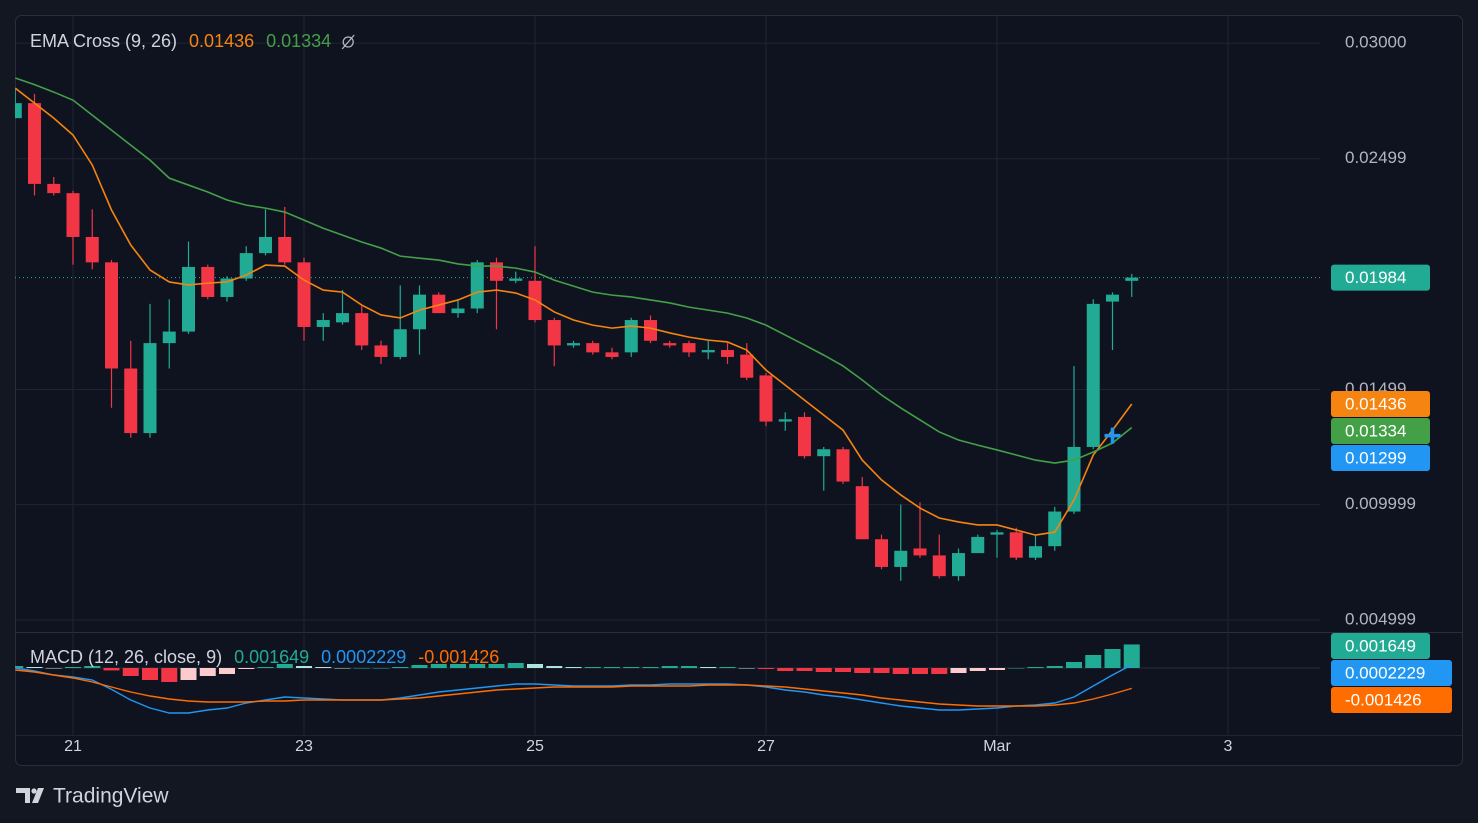 This screenshot has width=1478, height=823. Describe the element at coordinates (1383, 699) in the screenshot. I see `signal-value-label: -0.001426` at that location.